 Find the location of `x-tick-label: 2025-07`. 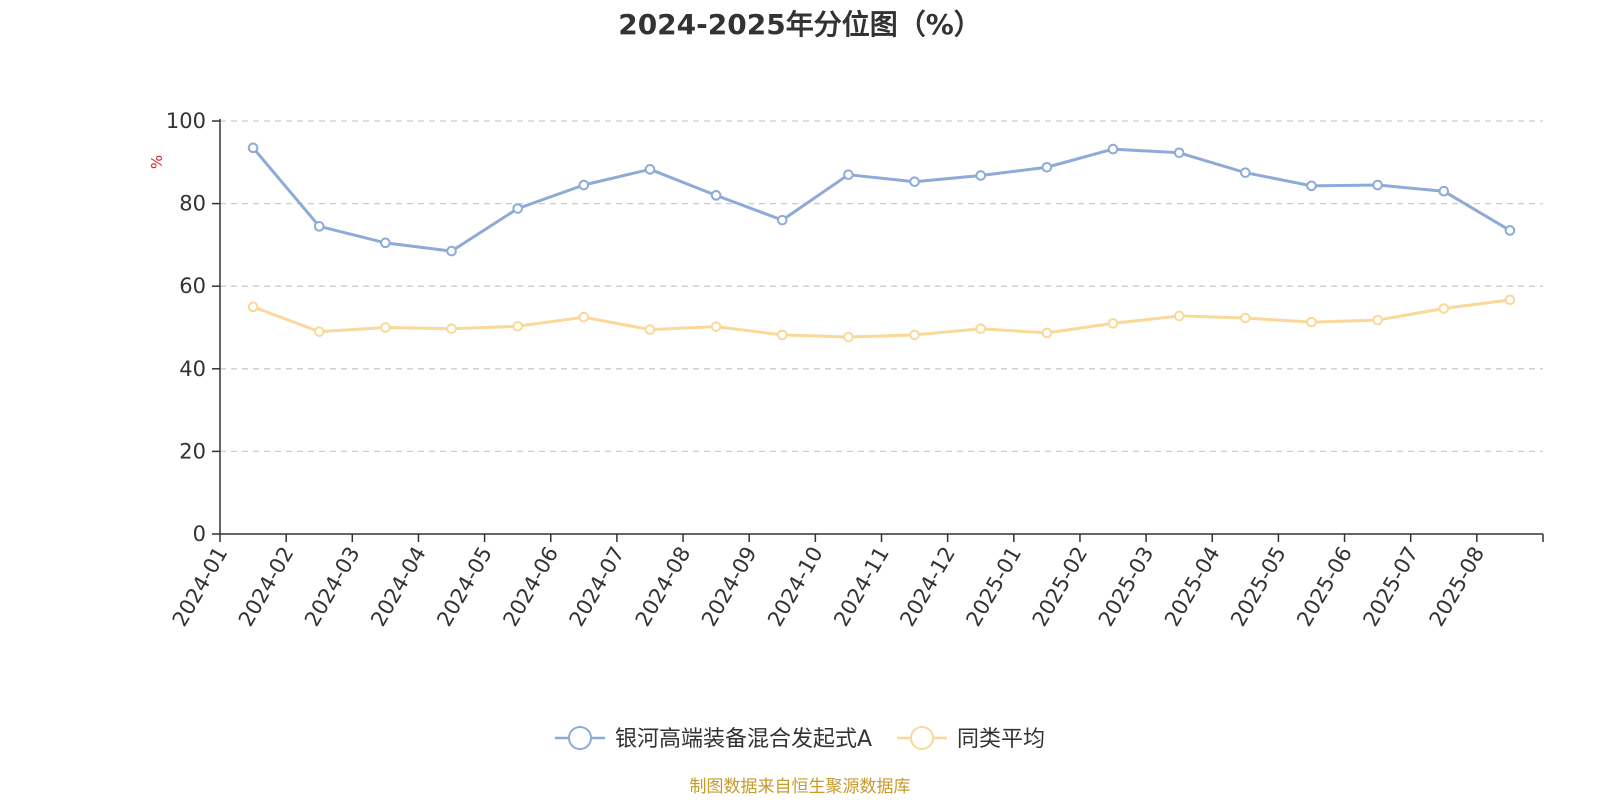

x-tick-label: 2025-07 is located at coordinates (1390, 587).